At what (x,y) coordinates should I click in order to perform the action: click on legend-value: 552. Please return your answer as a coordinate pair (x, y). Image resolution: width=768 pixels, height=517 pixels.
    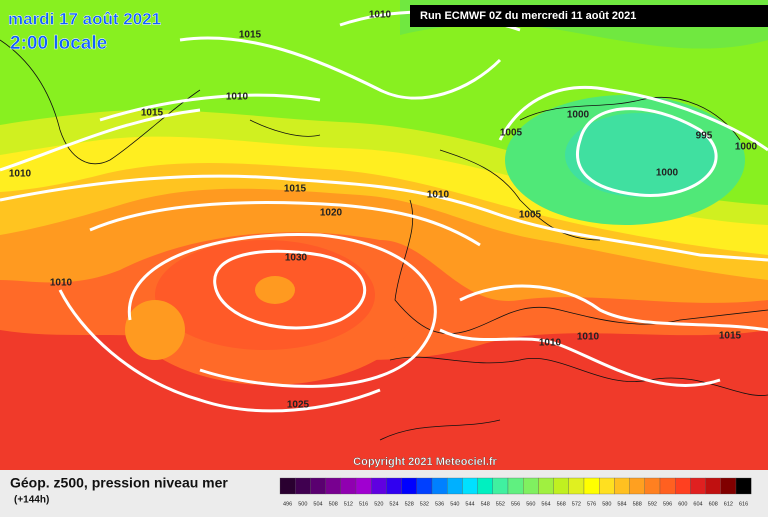
    Looking at the image, I should click on (500, 504).